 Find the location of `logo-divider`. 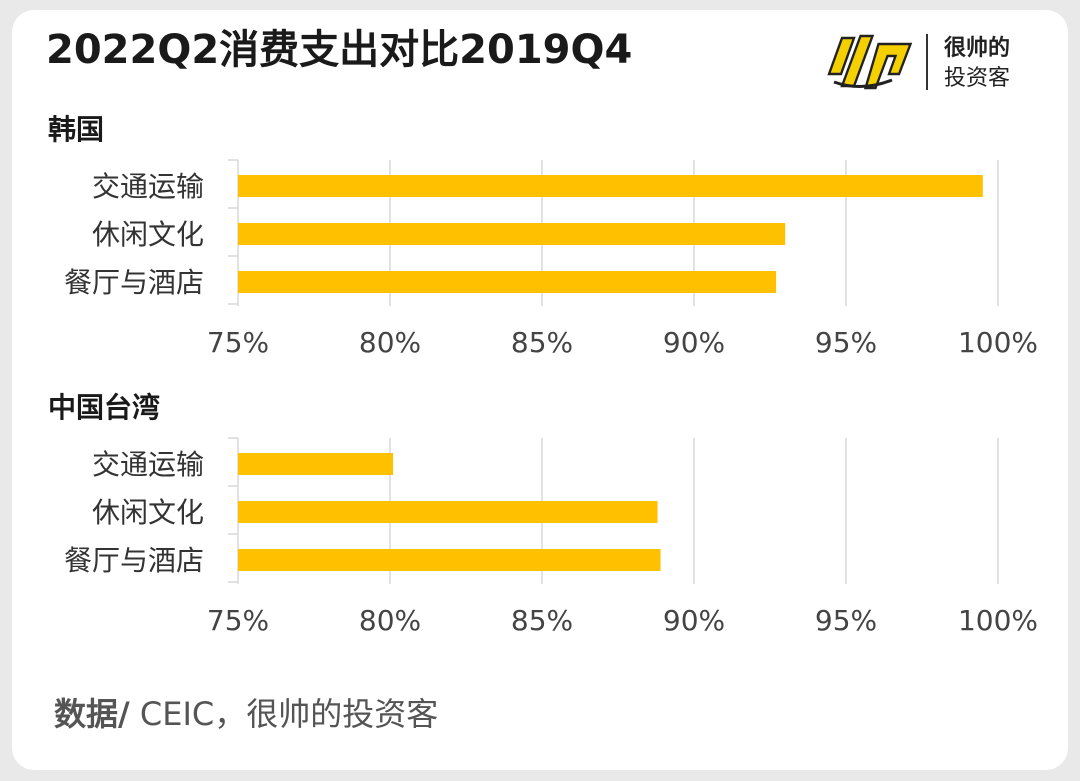

logo-divider is located at coordinates (927, 62).